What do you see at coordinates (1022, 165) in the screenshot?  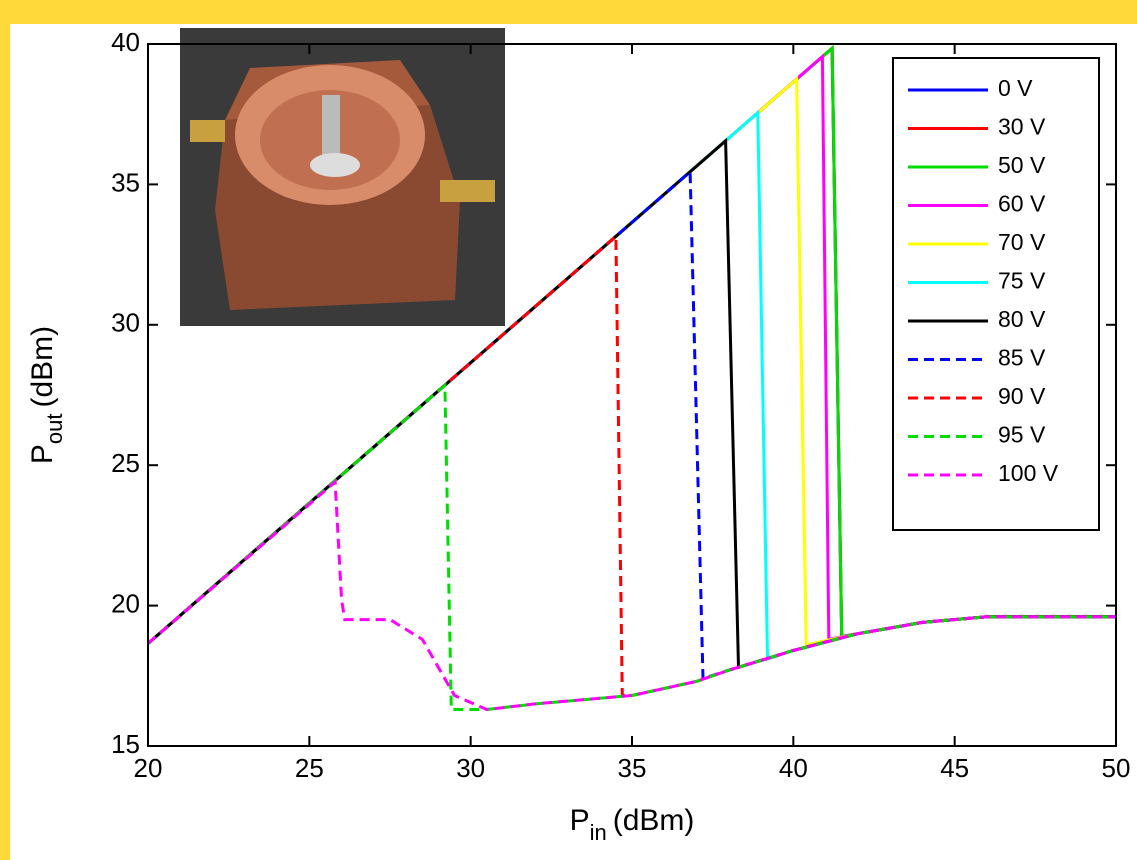 I see `legend-label: 50 V` at bounding box center [1022, 165].